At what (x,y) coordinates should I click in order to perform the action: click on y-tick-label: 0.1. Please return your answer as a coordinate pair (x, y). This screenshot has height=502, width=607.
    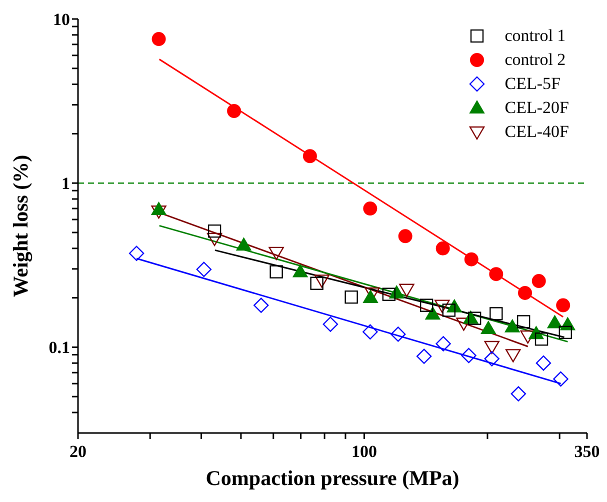
    Looking at the image, I should click on (59, 348).